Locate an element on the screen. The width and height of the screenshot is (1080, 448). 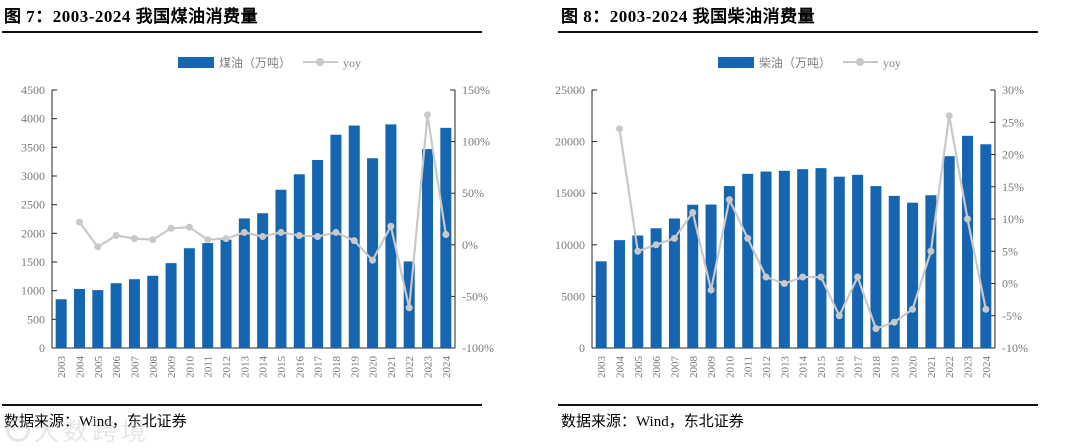
bar-2012 is located at coordinates (766, 259).